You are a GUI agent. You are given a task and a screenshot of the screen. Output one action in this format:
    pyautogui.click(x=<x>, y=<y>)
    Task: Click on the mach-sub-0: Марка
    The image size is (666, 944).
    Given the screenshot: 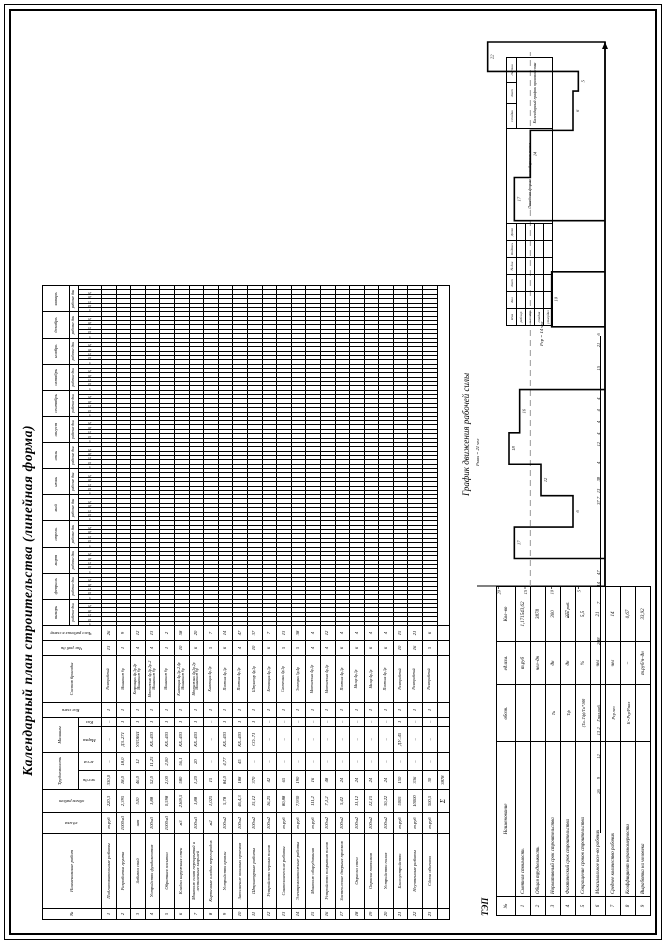 What is the action you would take?
    pyautogui.click(x=90, y=739)
    